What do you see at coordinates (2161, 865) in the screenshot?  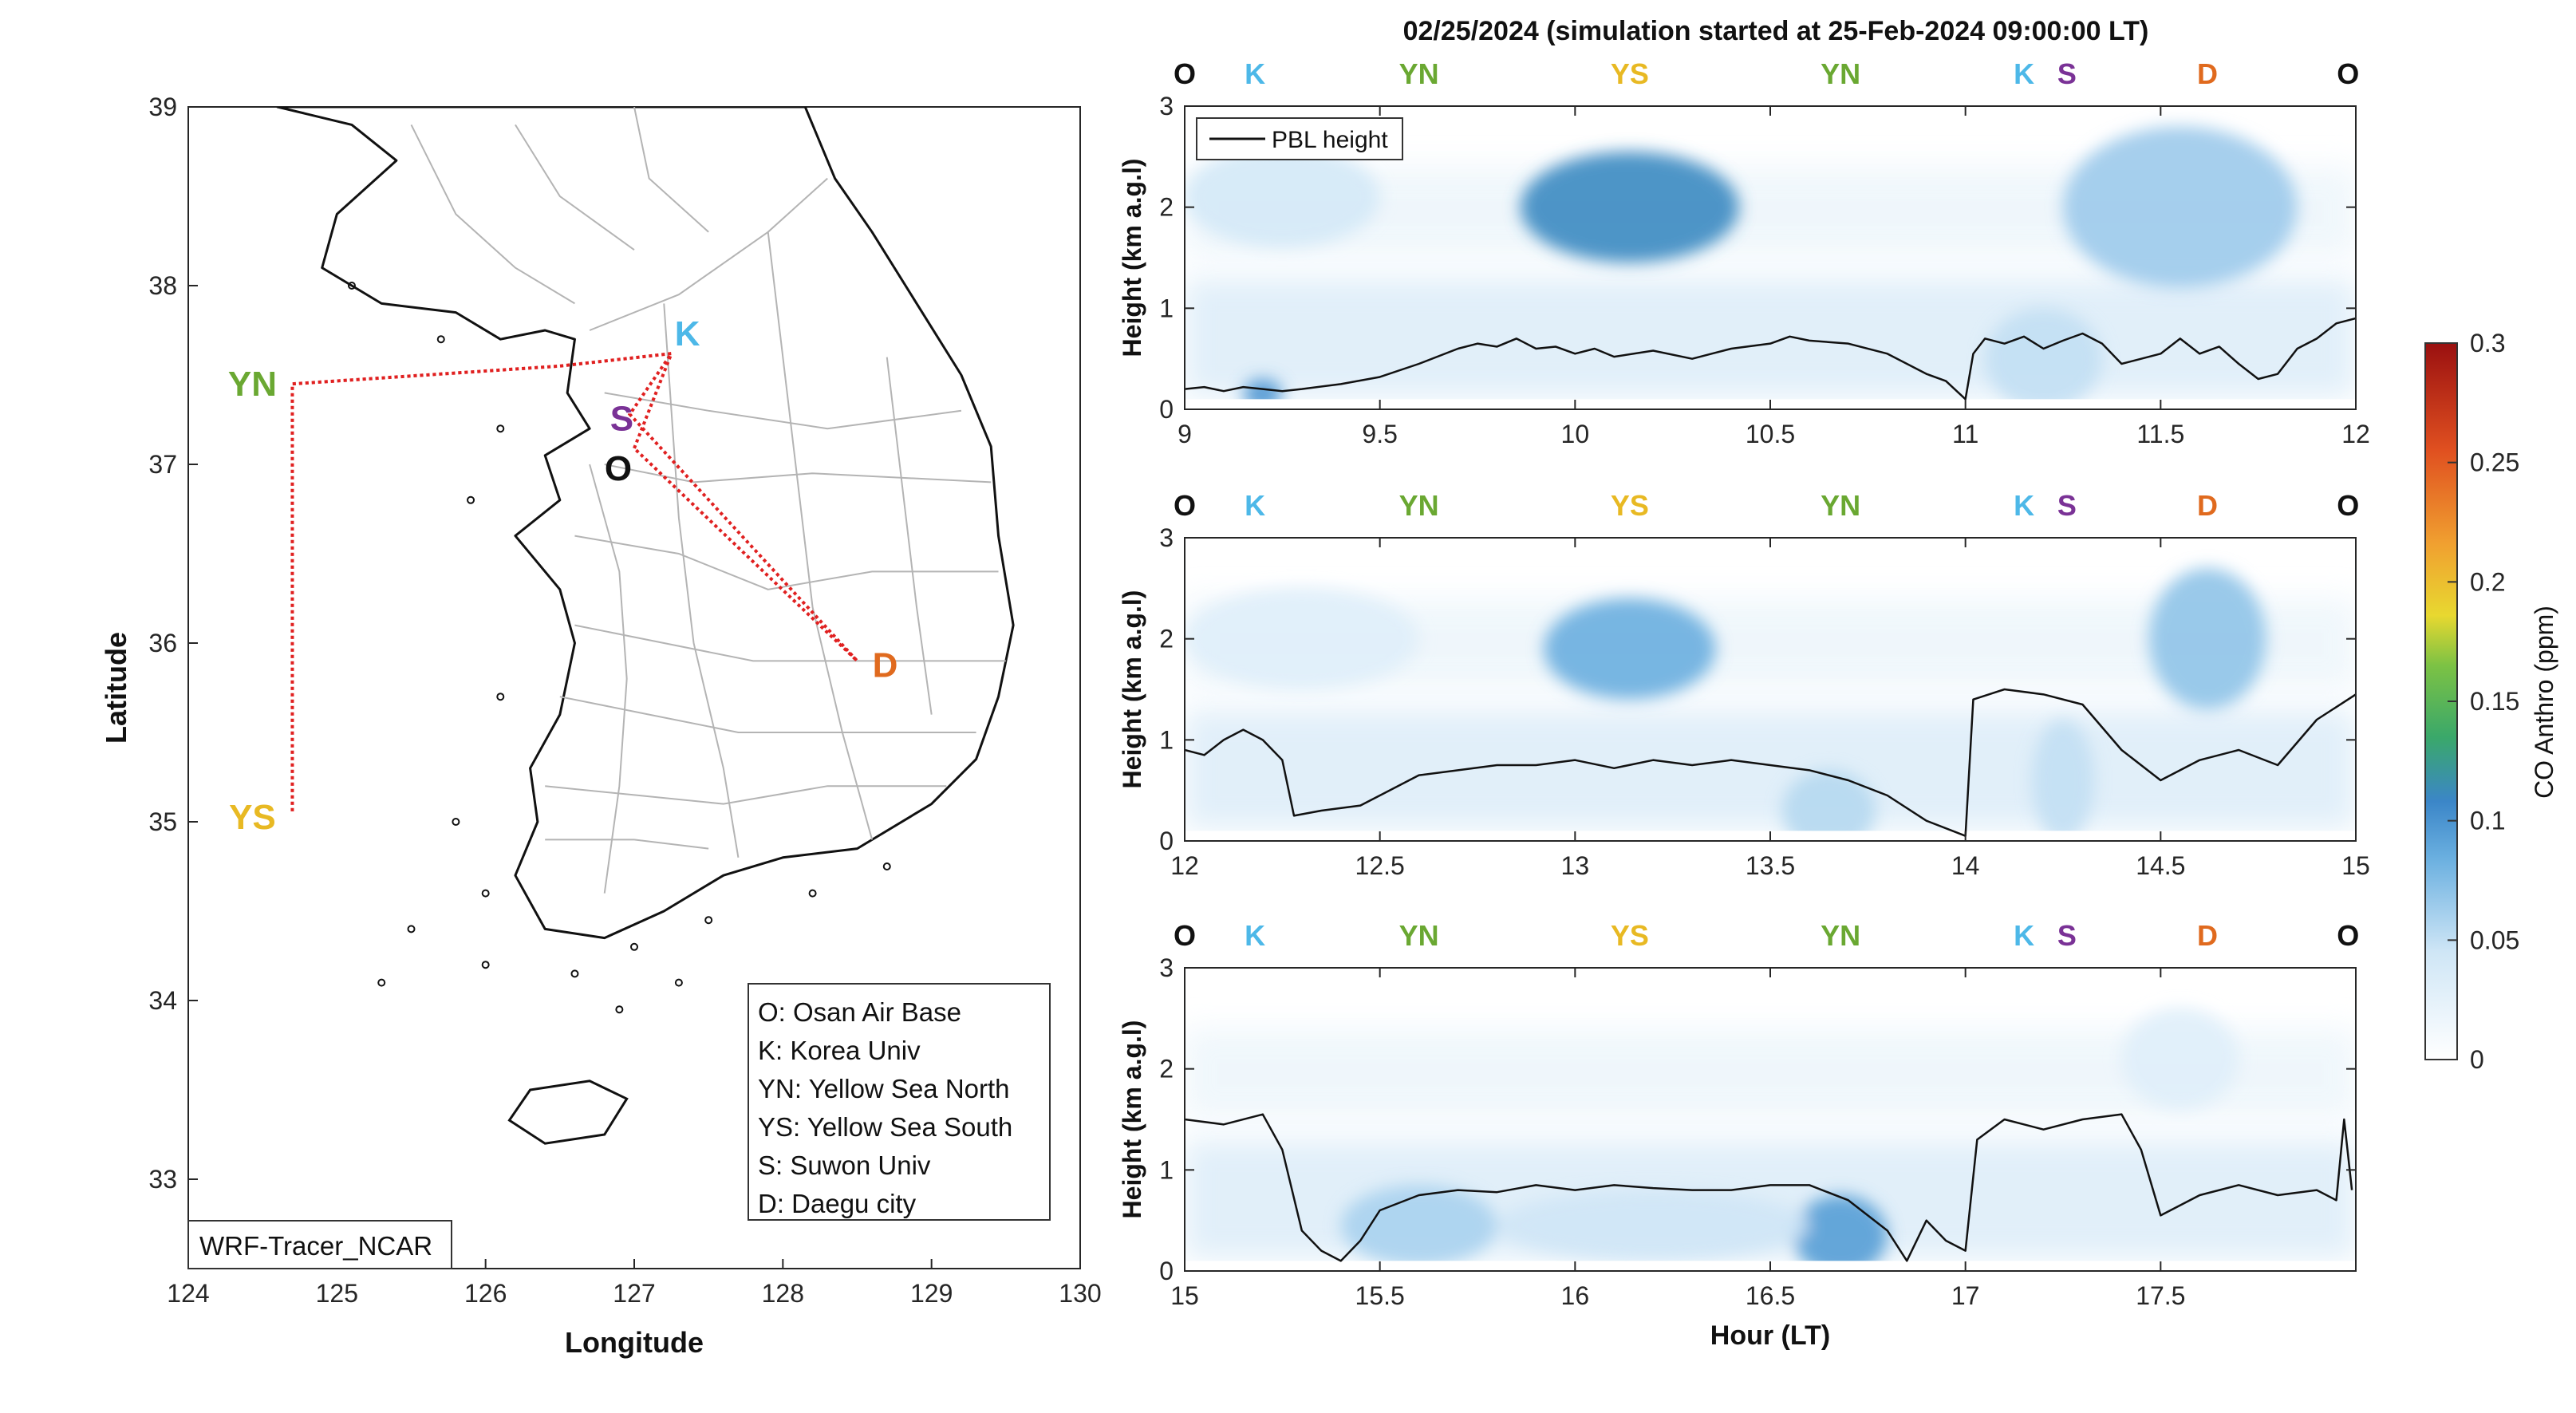 I see `x-tick-label: 14.5` at bounding box center [2161, 865].